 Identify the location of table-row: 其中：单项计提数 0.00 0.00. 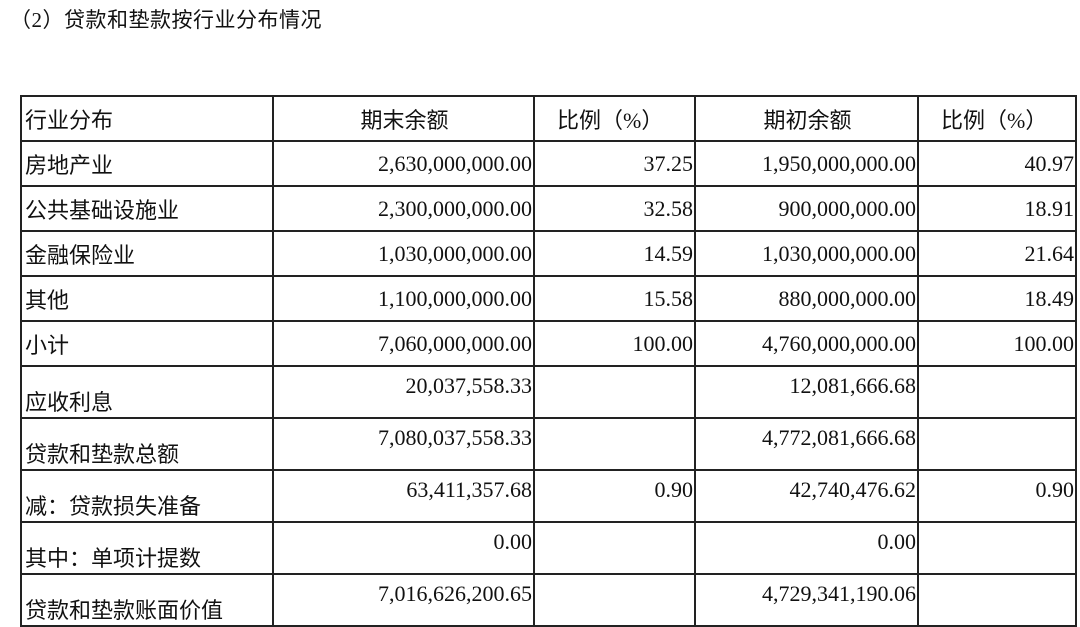
(548, 548).